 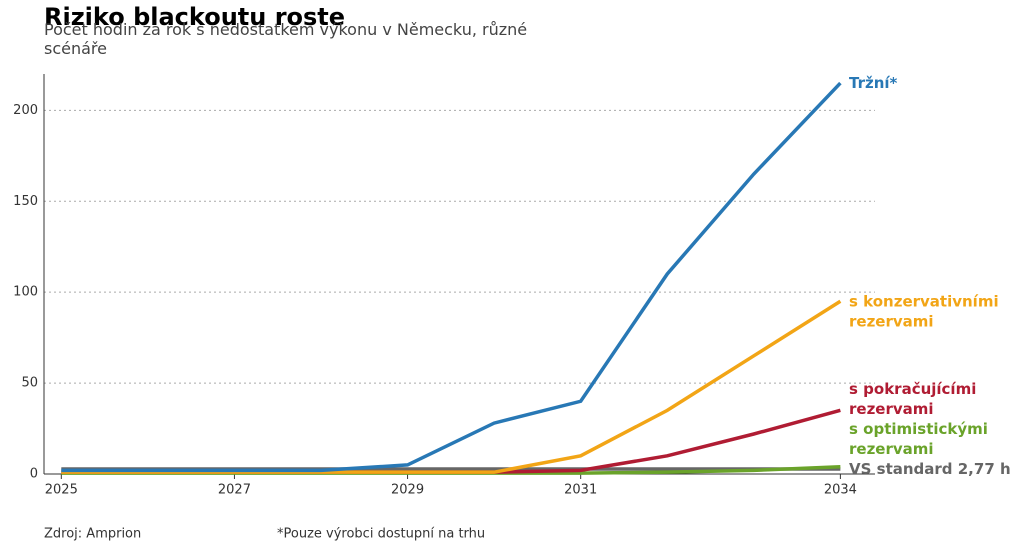 What do you see at coordinates (580, 490) in the screenshot?
I see `x-tick-label: 2031` at bounding box center [580, 490].